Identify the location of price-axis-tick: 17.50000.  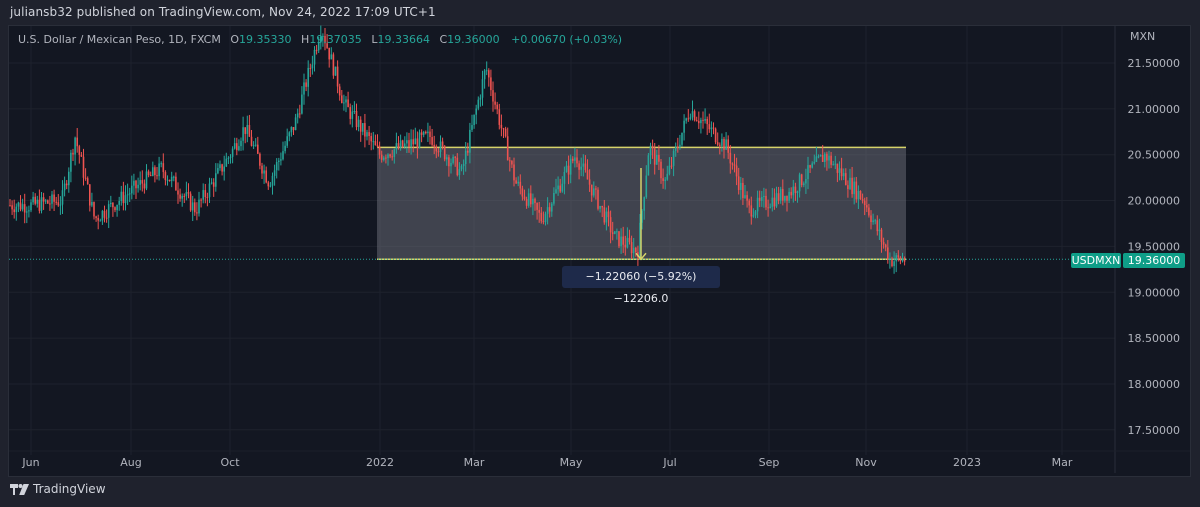
(1154, 430).